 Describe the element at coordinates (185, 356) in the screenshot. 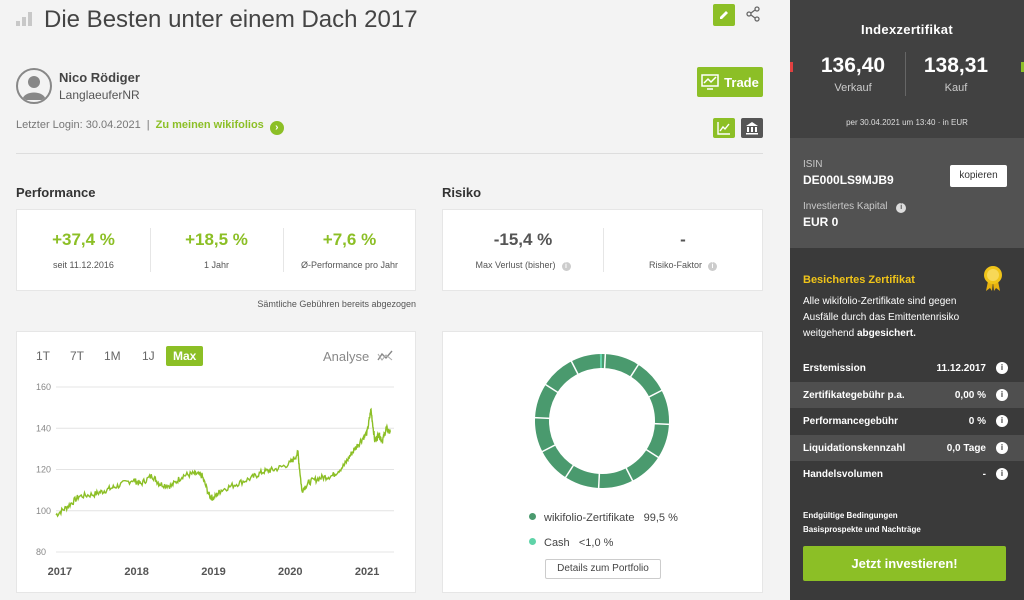

I see `tab-max: Max` at that location.